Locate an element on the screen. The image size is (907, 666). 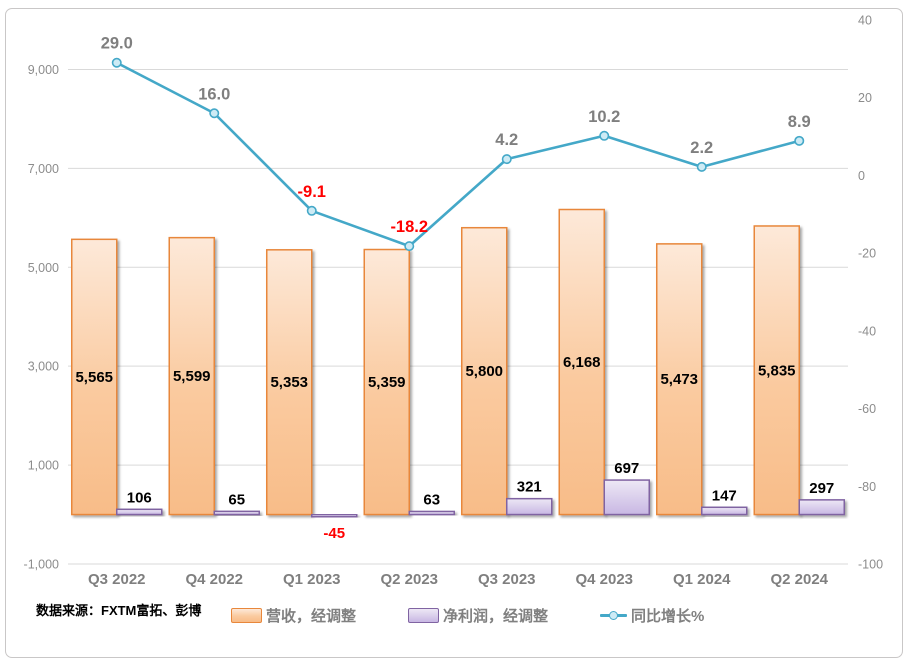
right-axis-tick-label: 40 is located at coordinates (865, 21).